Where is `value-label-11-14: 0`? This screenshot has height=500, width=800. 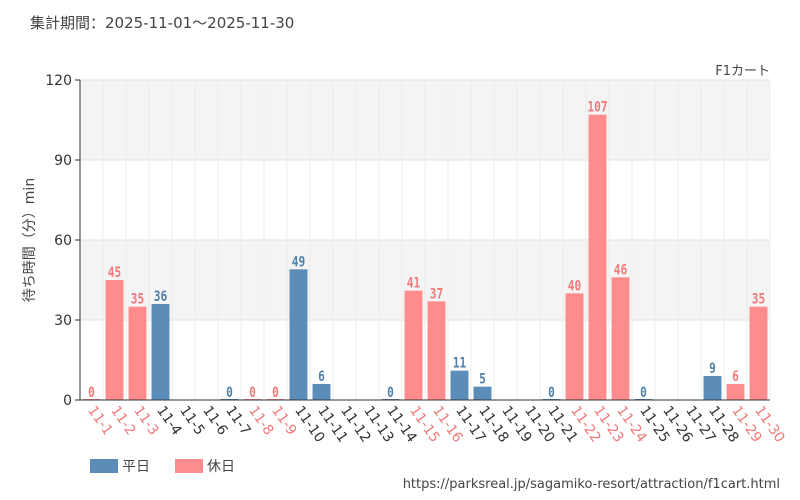
value-label-11-14: 0 is located at coordinates (390, 392).